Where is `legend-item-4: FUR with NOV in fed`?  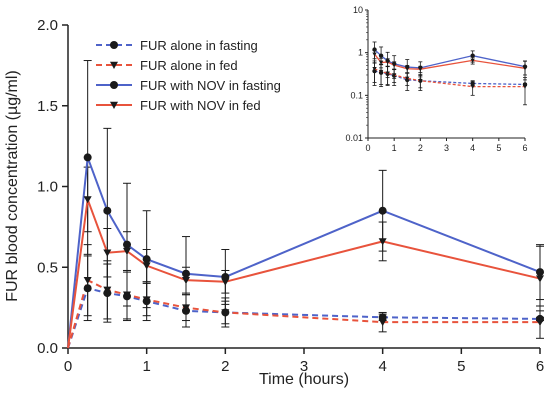 legend-item-4: FUR with NOV in fed is located at coordinates (178, 105).